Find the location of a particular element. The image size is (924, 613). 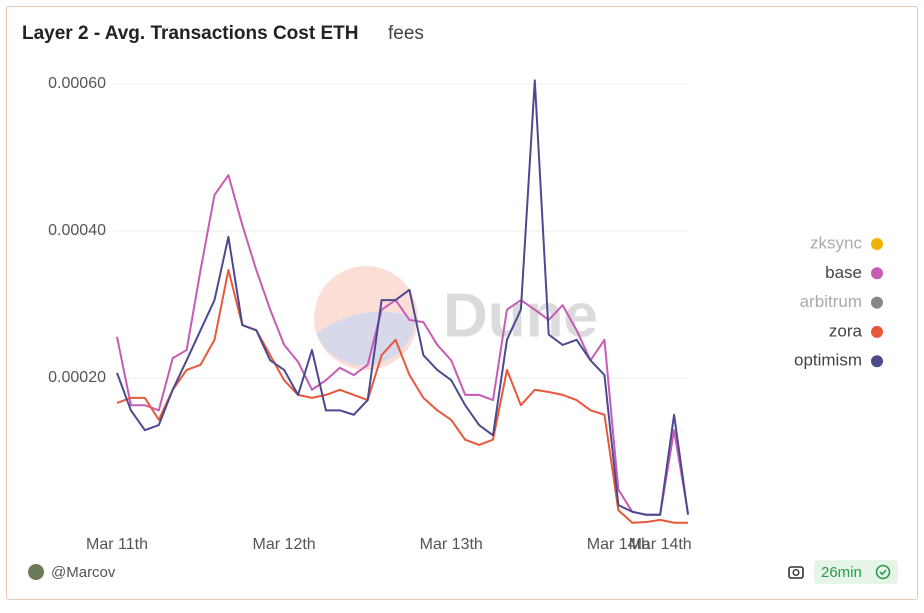

camera-body is located at coordinates (796, 572).